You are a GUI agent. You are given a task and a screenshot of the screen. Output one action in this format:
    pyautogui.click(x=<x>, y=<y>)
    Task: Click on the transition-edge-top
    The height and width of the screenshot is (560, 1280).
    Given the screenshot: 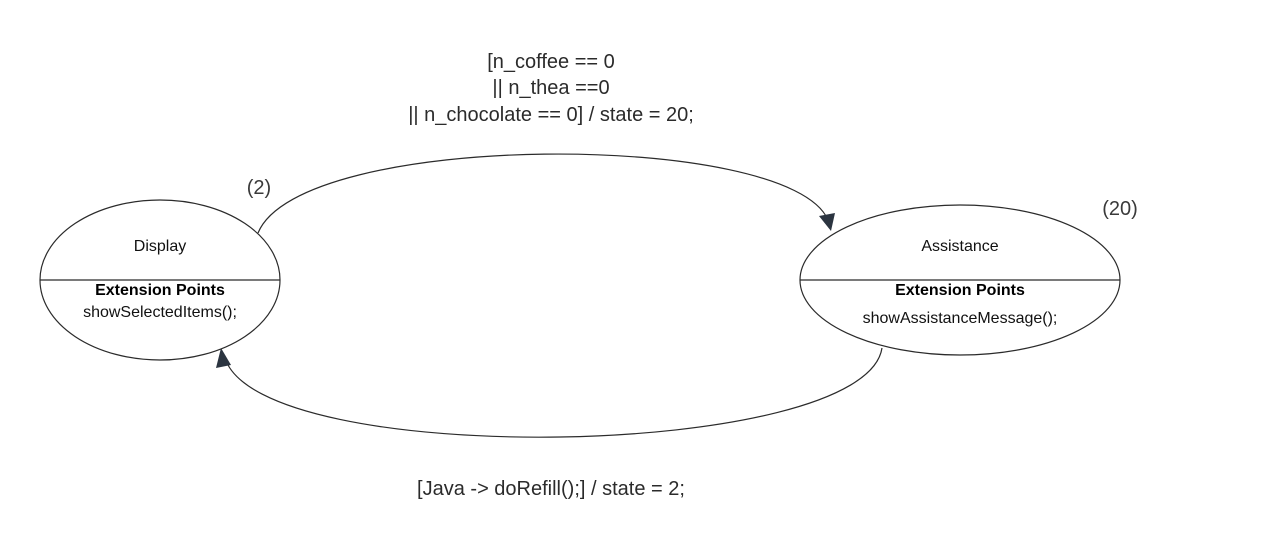 What is the action you would take?
    pyautogui.click(x=543, y=193)
    